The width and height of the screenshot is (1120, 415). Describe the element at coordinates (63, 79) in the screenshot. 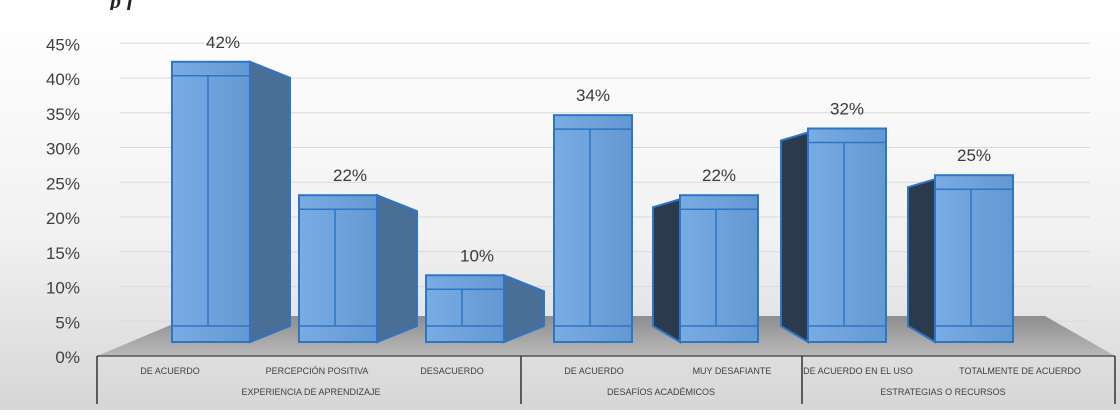

I see `y-tick-label: 40%` at that location.